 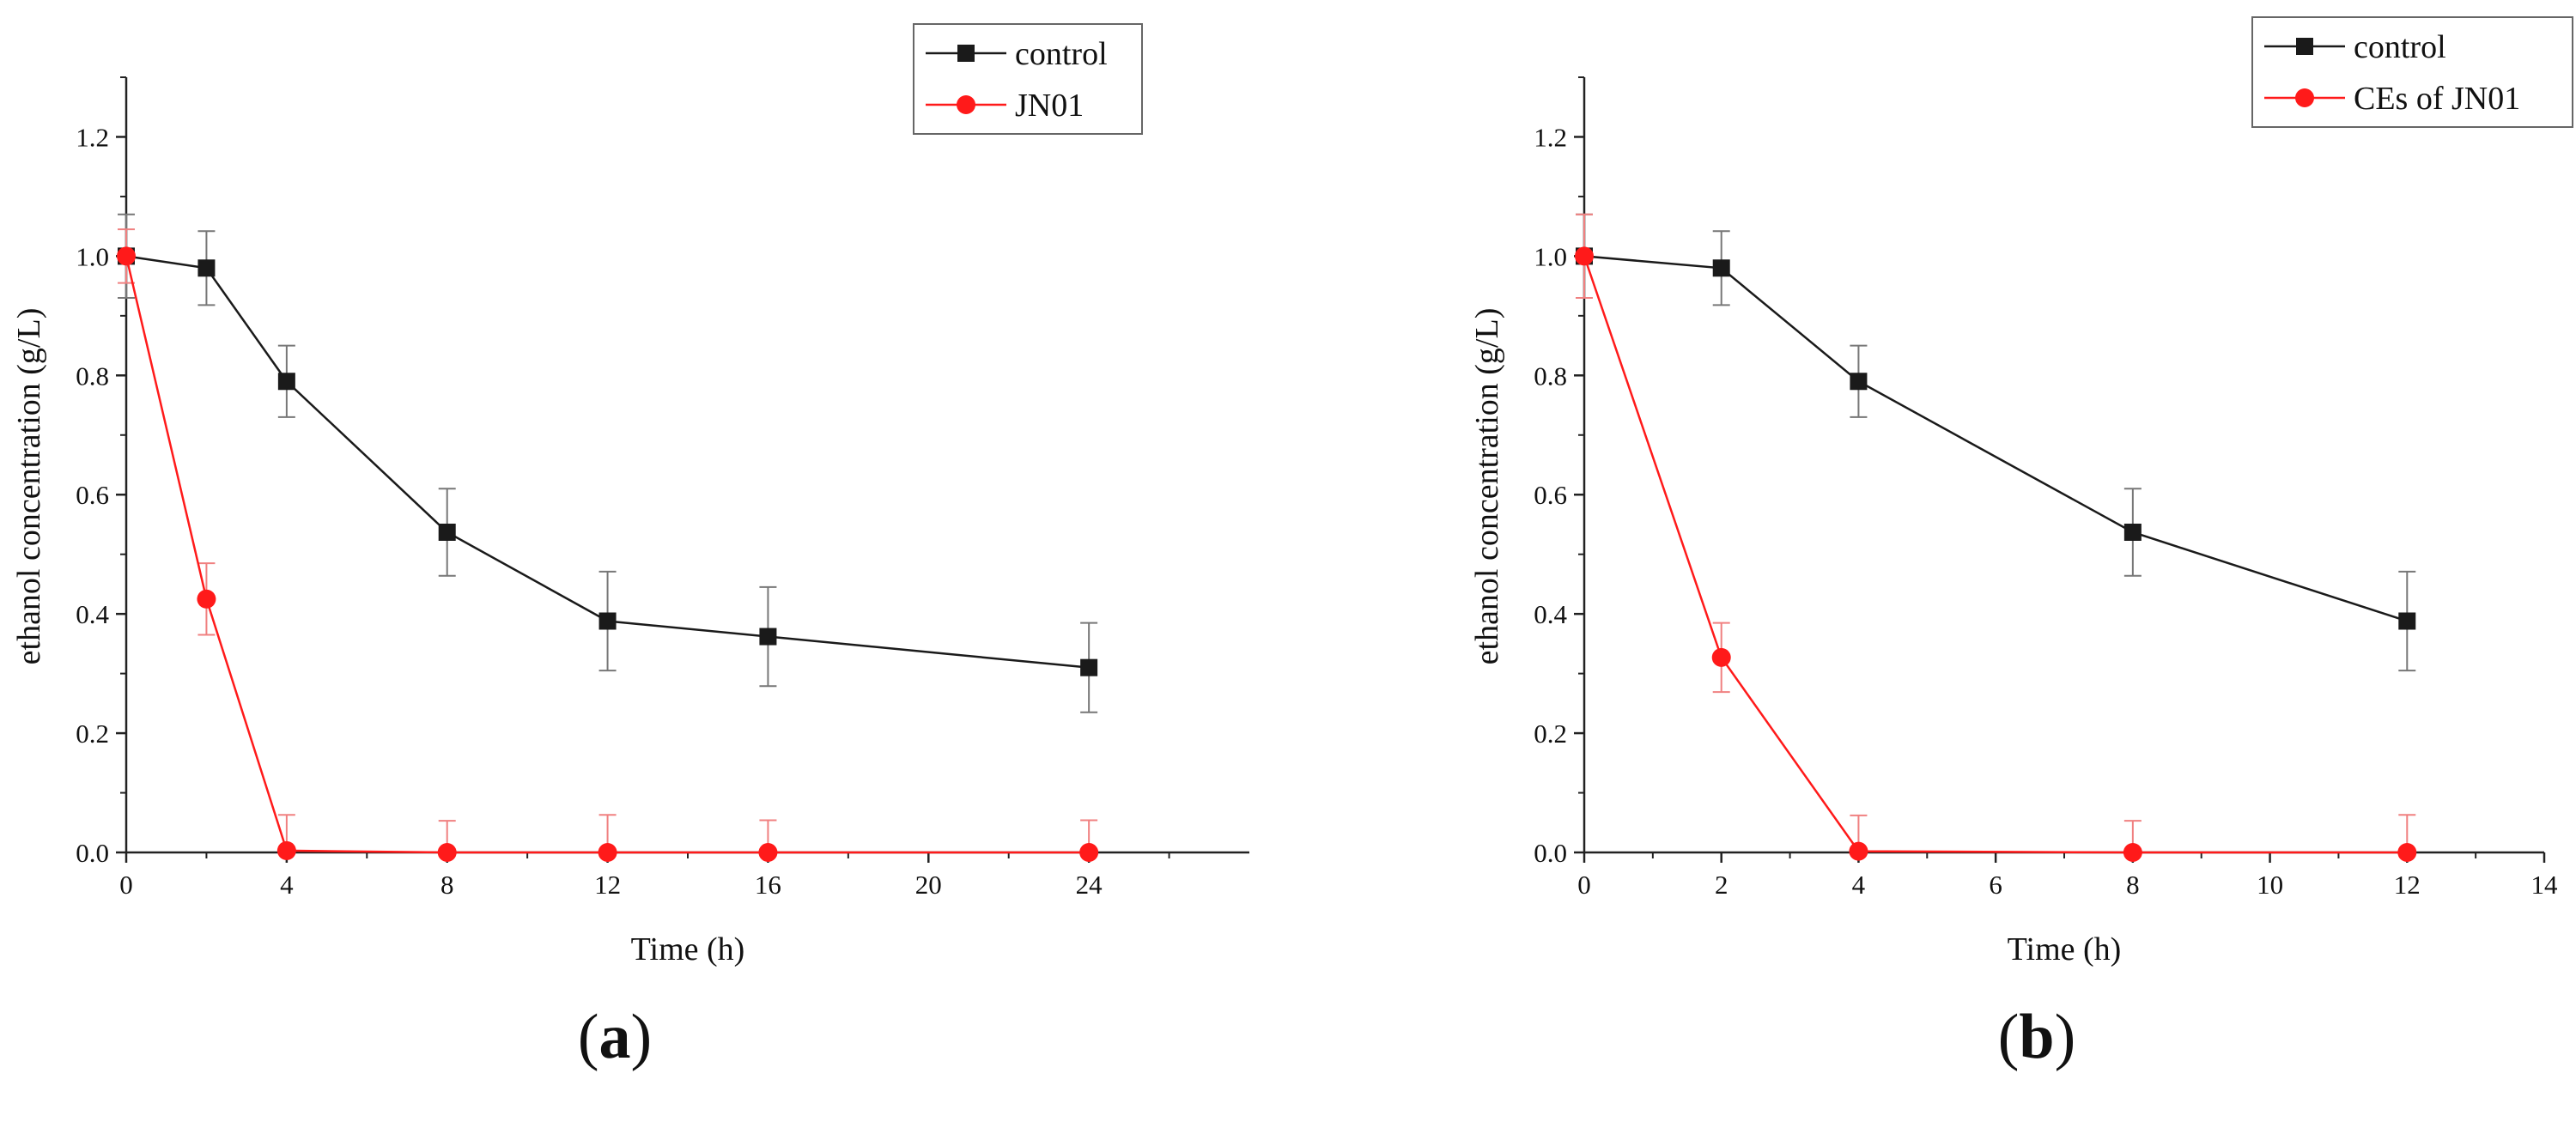 I want to click on panel-label-b: (b), so click(x=2036, y=1037).